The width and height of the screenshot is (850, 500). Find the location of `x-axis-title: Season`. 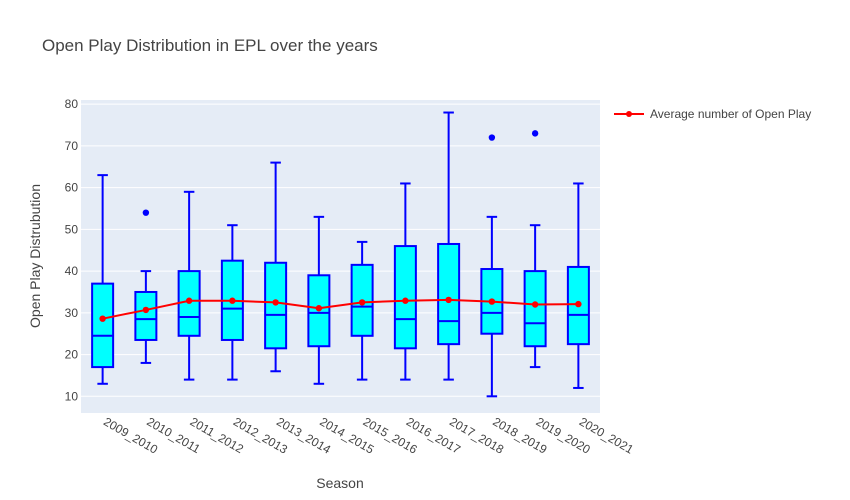

x-axis-title: Season is located at coordinates (339, 483).